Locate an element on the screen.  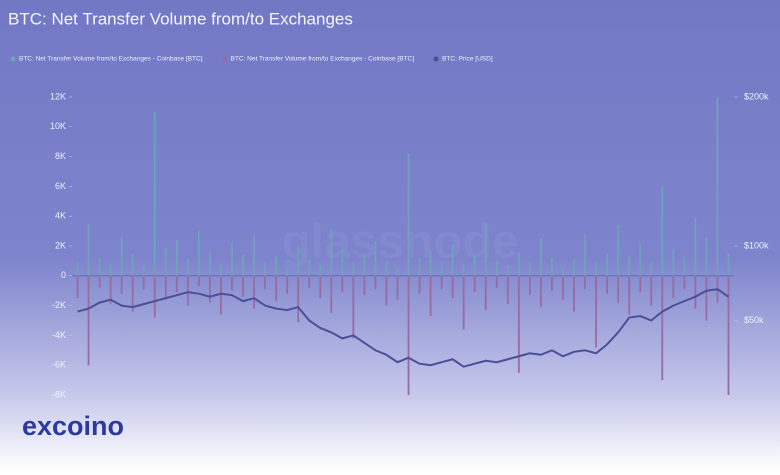
price-line is located at coordinates (403, 328).